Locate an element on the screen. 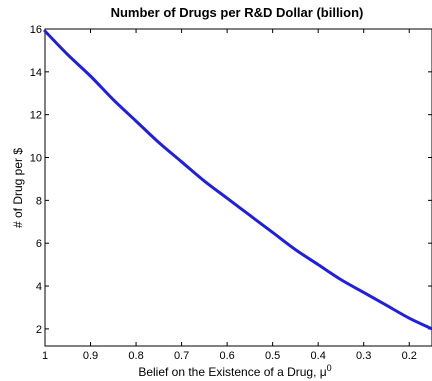 The image size is (432, 381). y-tick-label: 10 is located at coordinates (36, 159).